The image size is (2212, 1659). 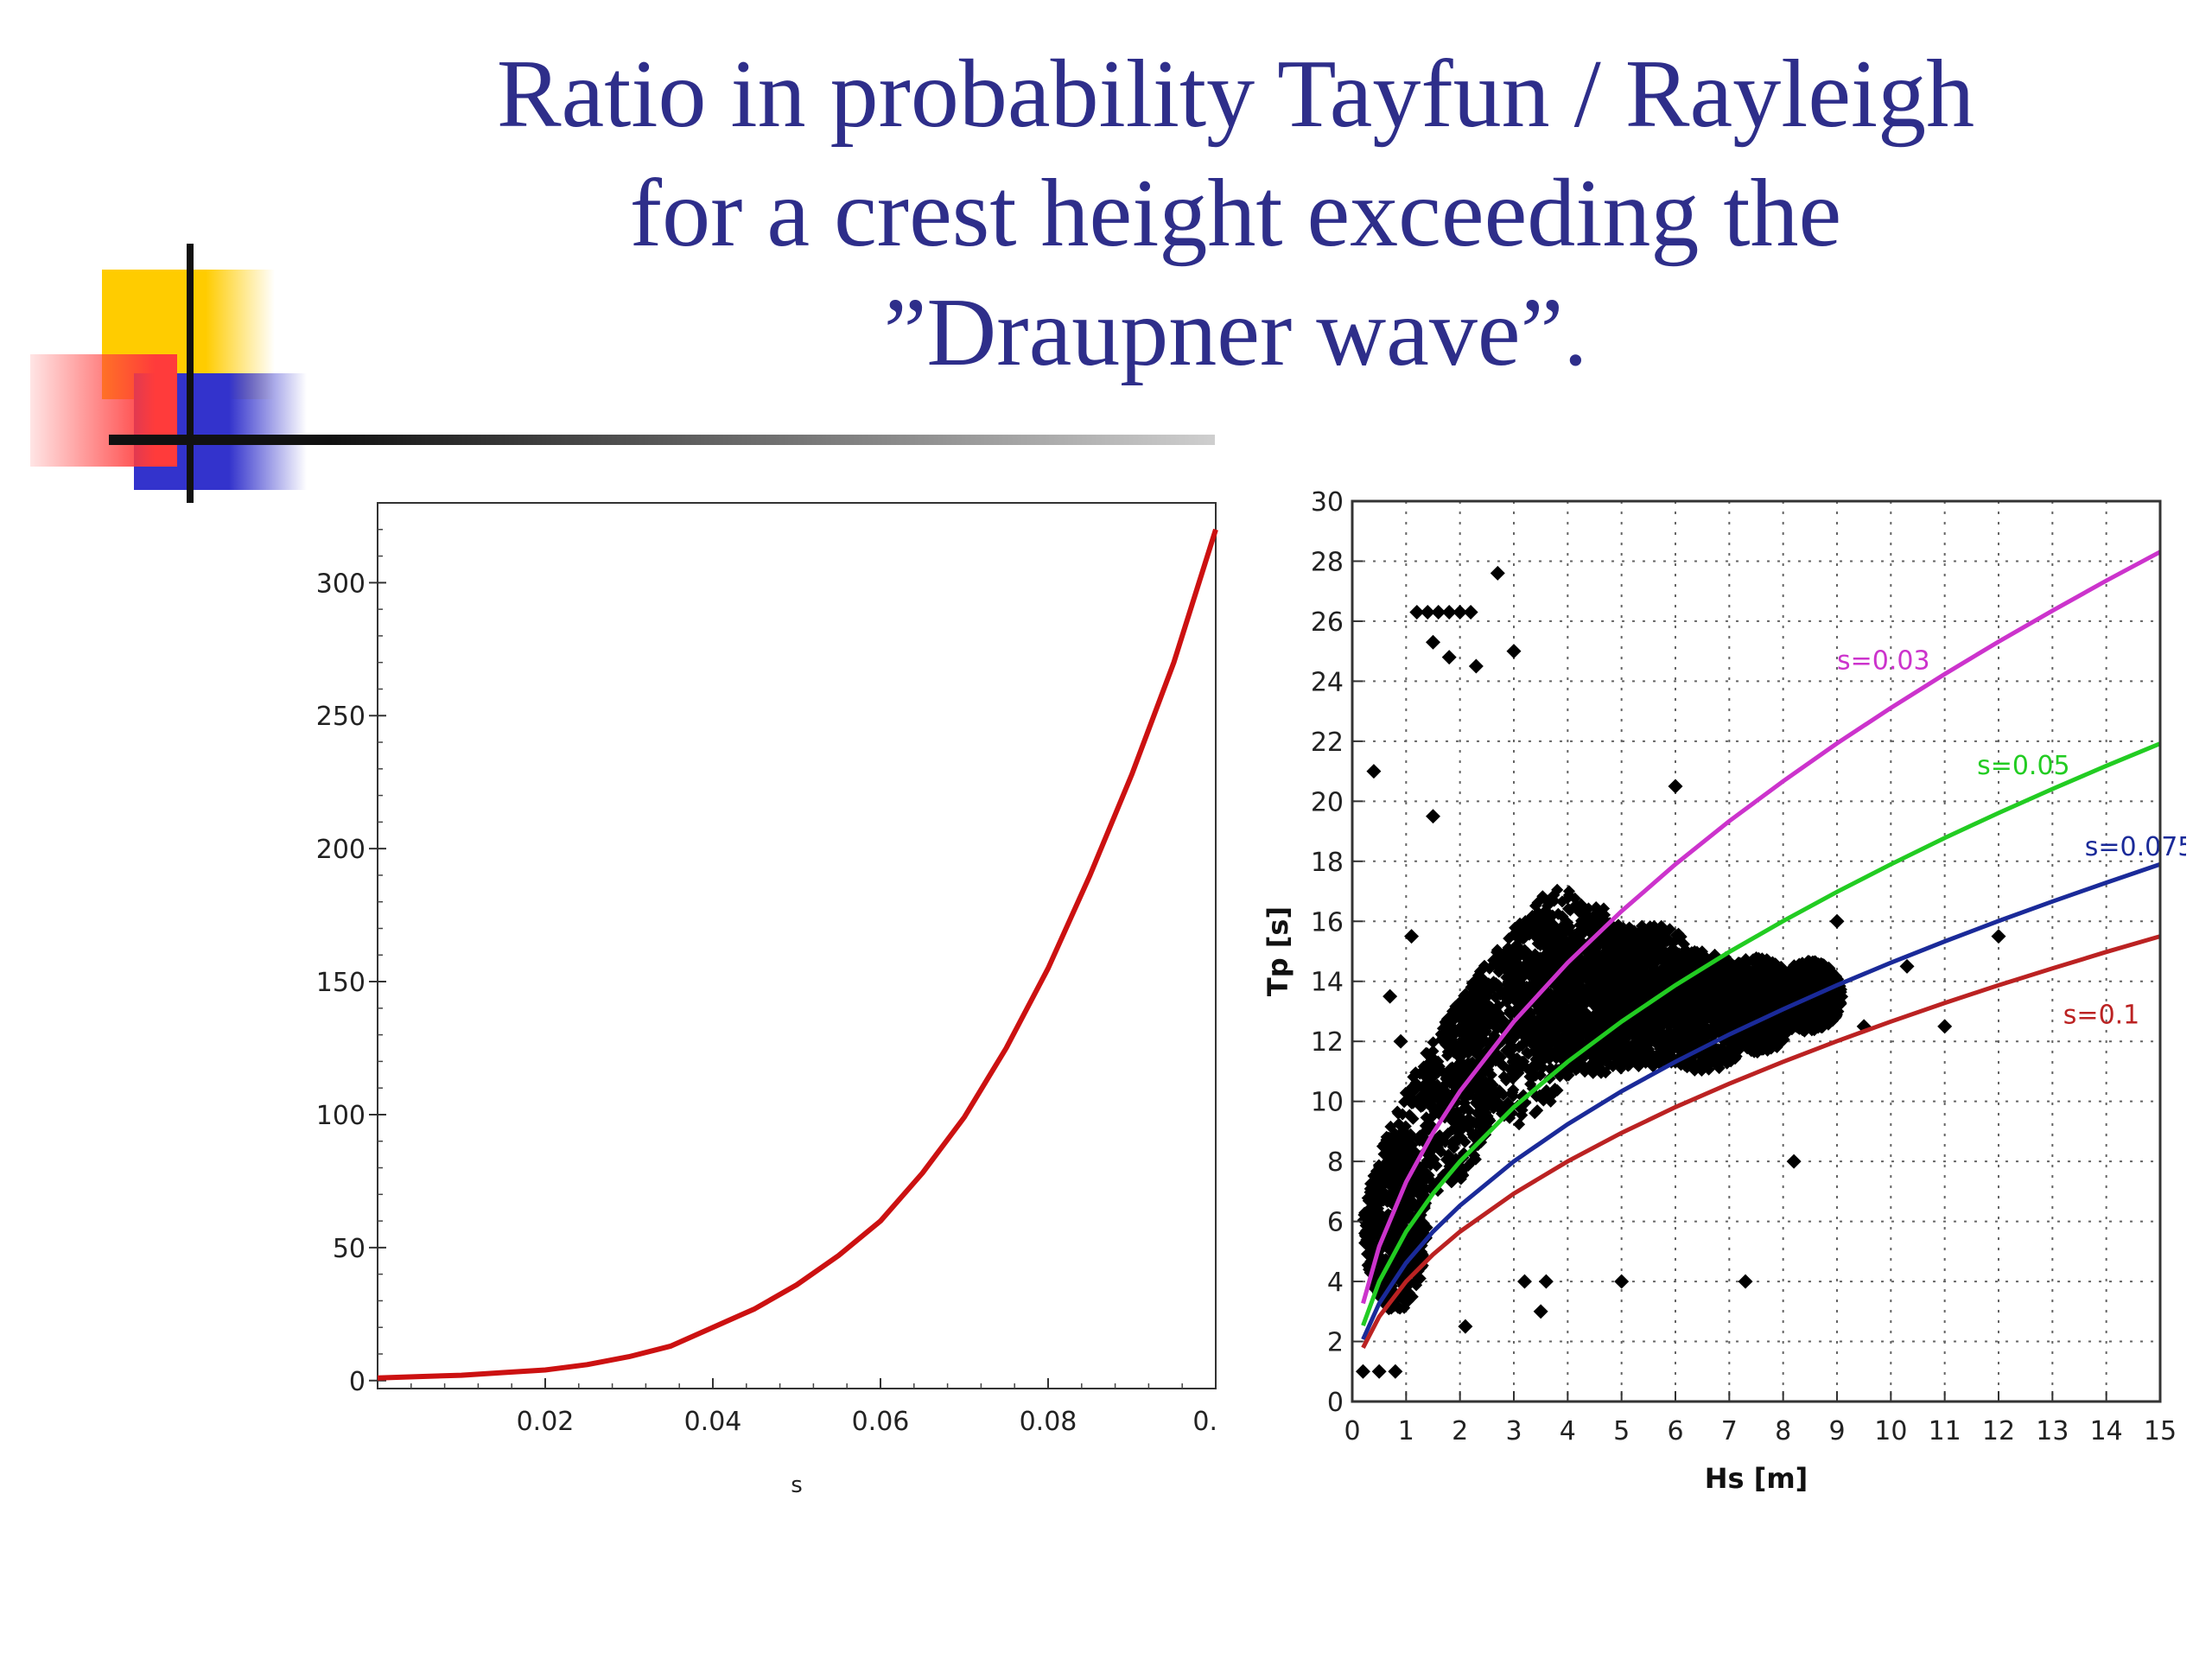 I want to click on x-tick-label: 0.04, so click(x=713, y=1422).